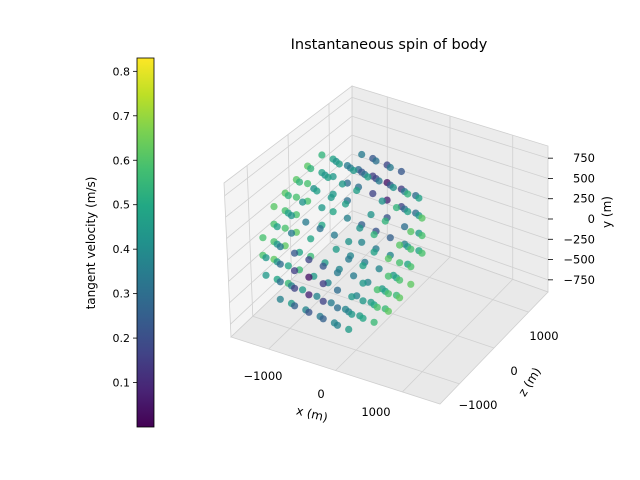 Image resolution: width=640 pixels, height=480 pixels. What do you see at coordinates (389, 45) in the screenshot?
I see `chart-title: Instantaneous spin of body` at bounding box center [389, 45].